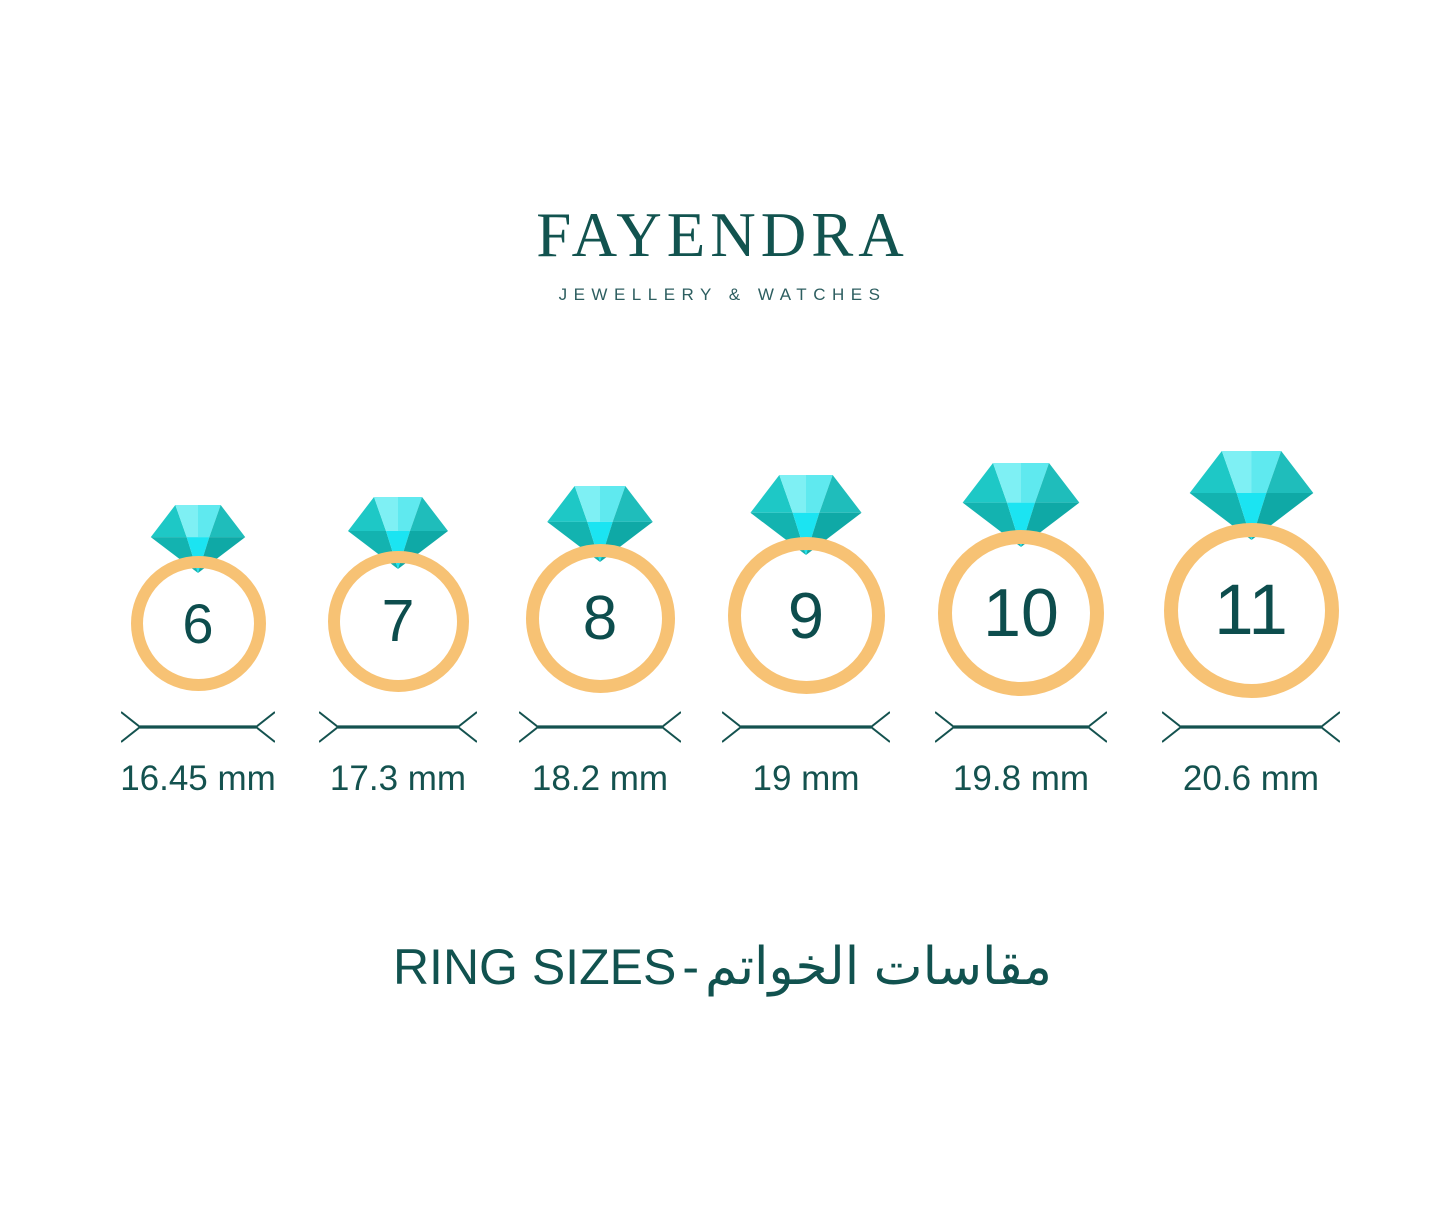 Image resolution: width=1445 pixels, height=1205 pixels. Describe the element at coordinates (398, 621) in the screenshot. I see `ring-size-number: 7` at that location.